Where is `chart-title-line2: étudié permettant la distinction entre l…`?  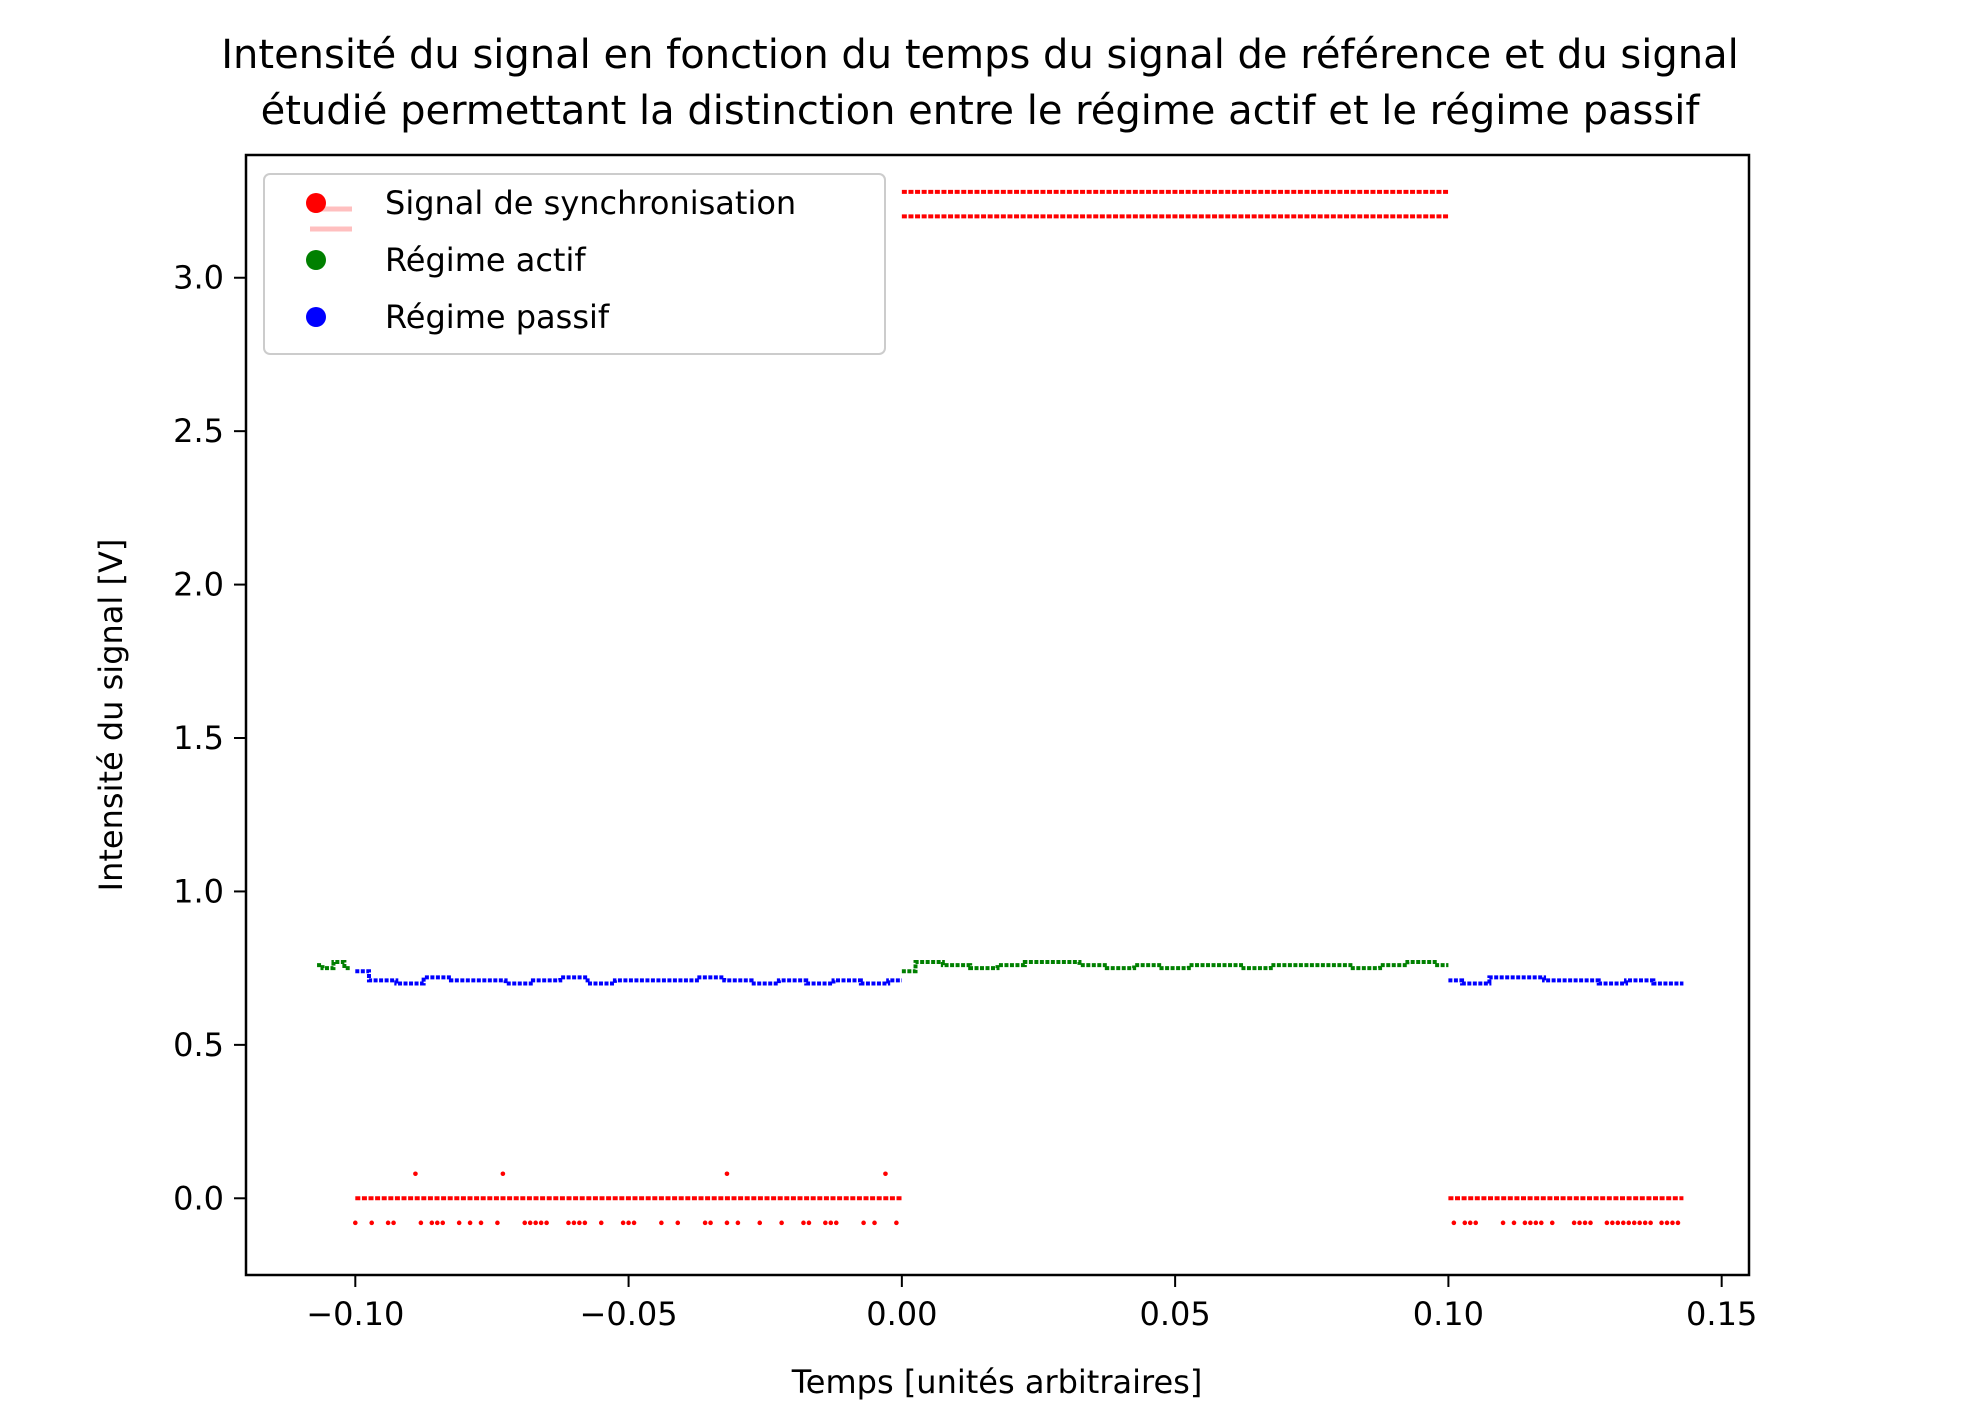
chart-title-line2: étudié permettant la distinction entre l… is located at coordinates (981, 111).